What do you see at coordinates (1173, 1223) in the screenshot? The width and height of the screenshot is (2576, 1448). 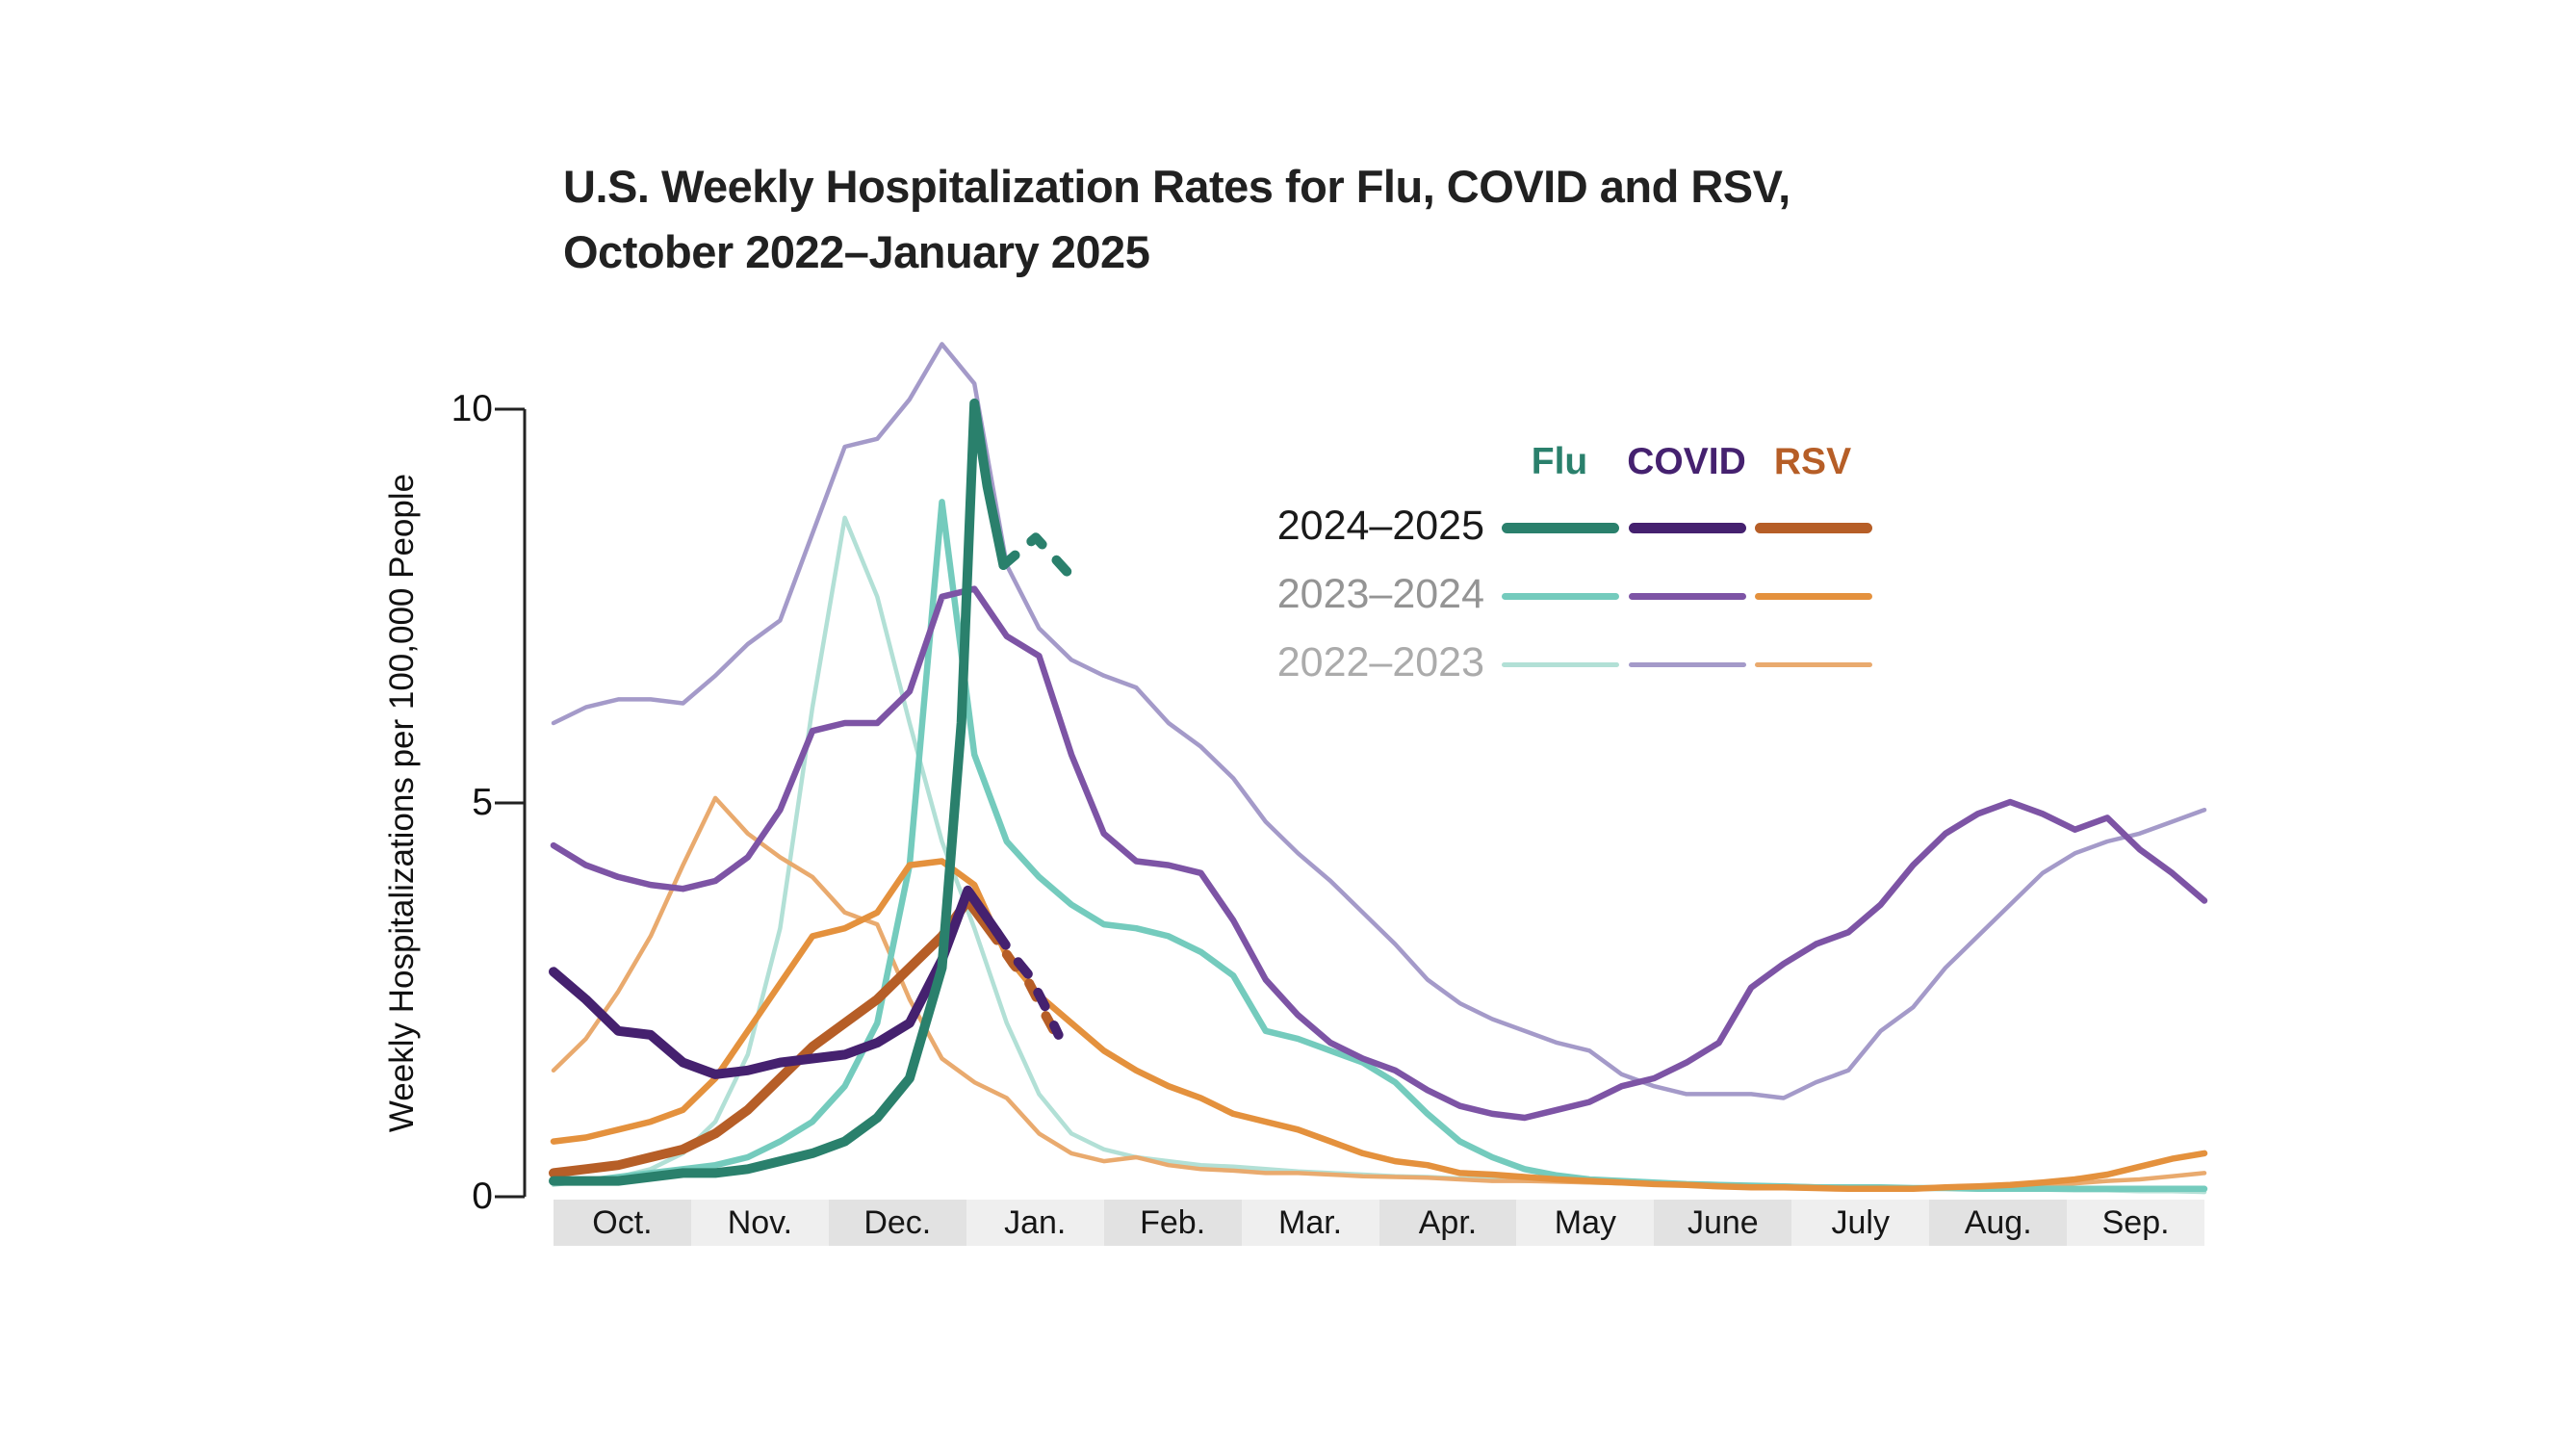 I see `month-label-feb: Feb.` at bounding box center [1173, 1223].